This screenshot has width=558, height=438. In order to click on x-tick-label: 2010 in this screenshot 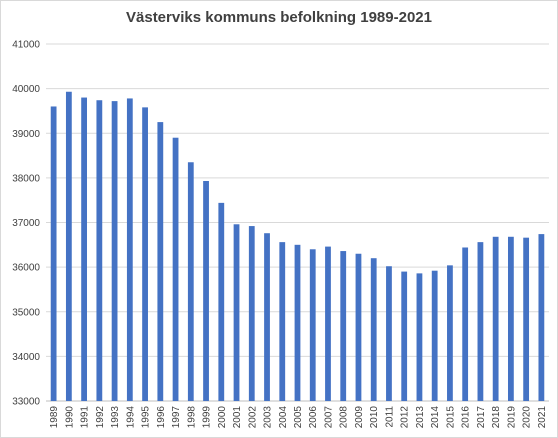, I will do `click(374, 417)`.